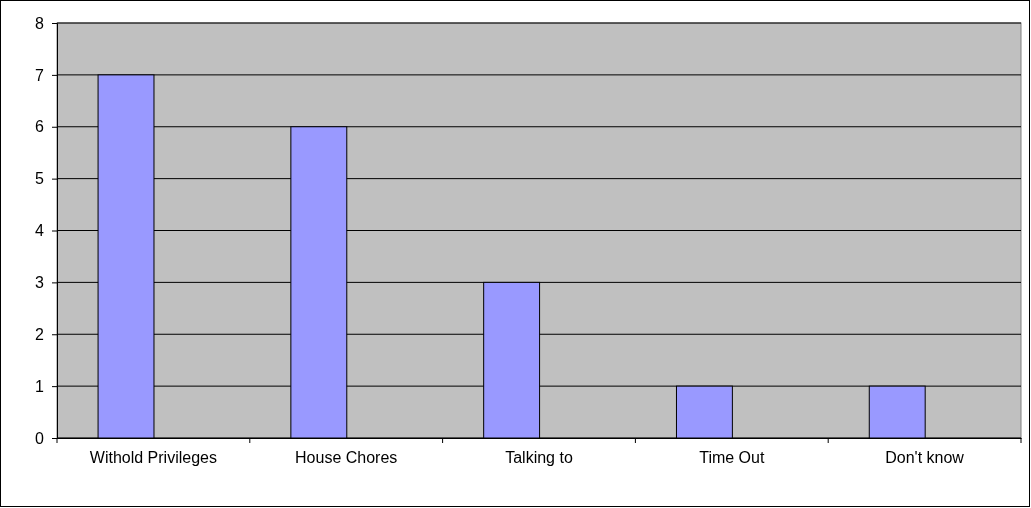 The height and width of the screenshot is (508, 1031). Describe the element at coordinates (40, 231) in the screenshot. I see `y-tick-label: 4` at that location.